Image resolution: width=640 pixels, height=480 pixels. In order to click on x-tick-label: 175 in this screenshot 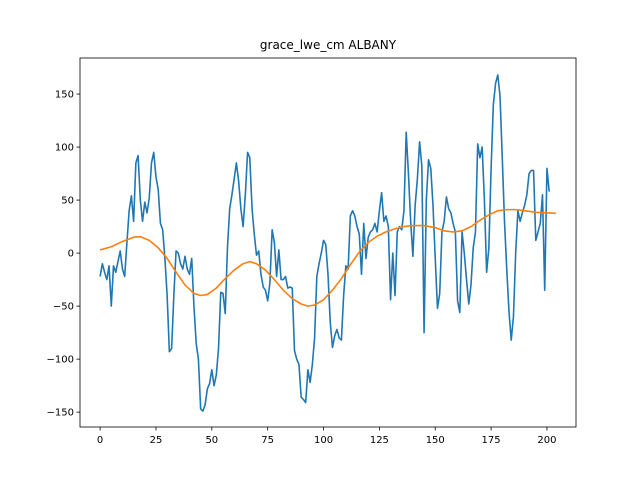, I will do `click(491, 440)`.